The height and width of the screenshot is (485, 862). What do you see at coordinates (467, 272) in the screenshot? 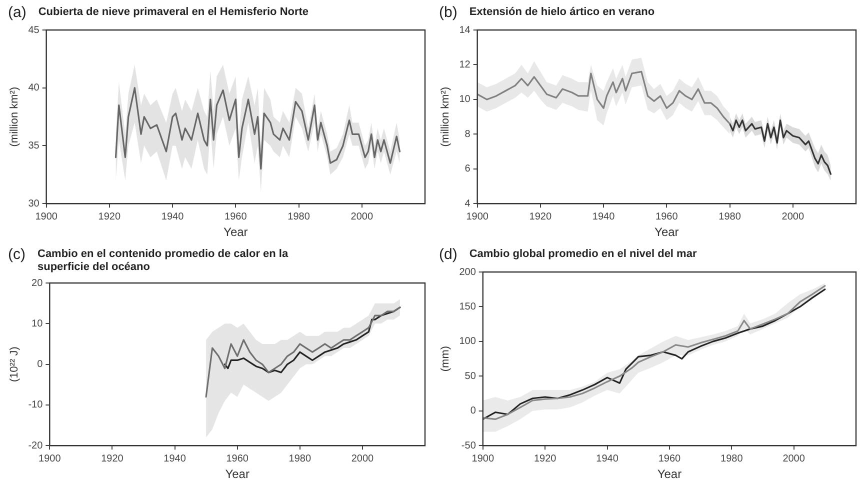
I see `y-tick-label: 200` at bounding box center [467, 272].